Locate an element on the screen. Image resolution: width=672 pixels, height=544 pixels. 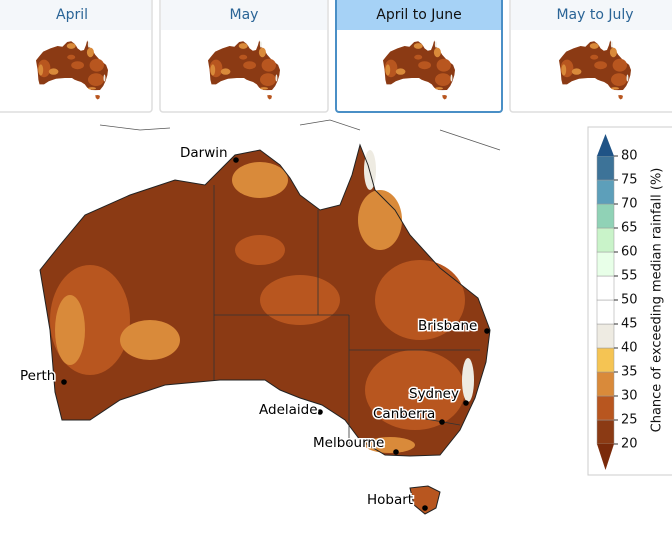
city-label: Adelaide is located at coordinates (288, 410).